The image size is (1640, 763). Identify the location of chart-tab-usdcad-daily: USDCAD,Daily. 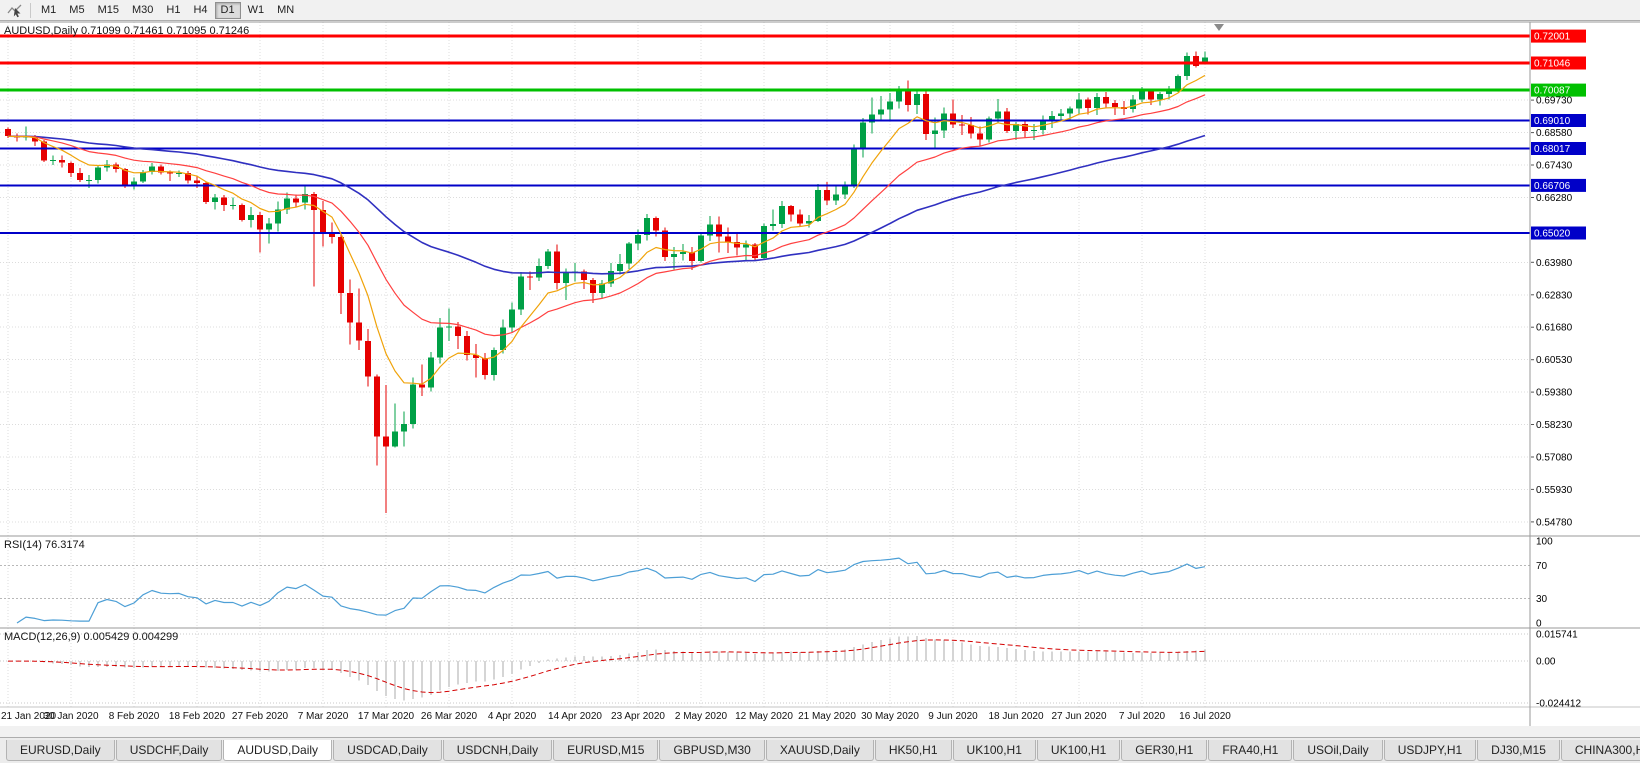
(387, 750).